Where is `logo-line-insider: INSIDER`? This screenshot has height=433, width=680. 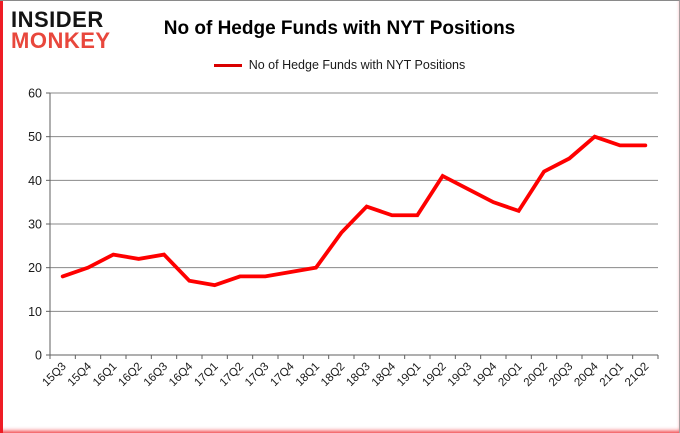 logo-line-insider: INSIDER is located at coordinates (57, 19).